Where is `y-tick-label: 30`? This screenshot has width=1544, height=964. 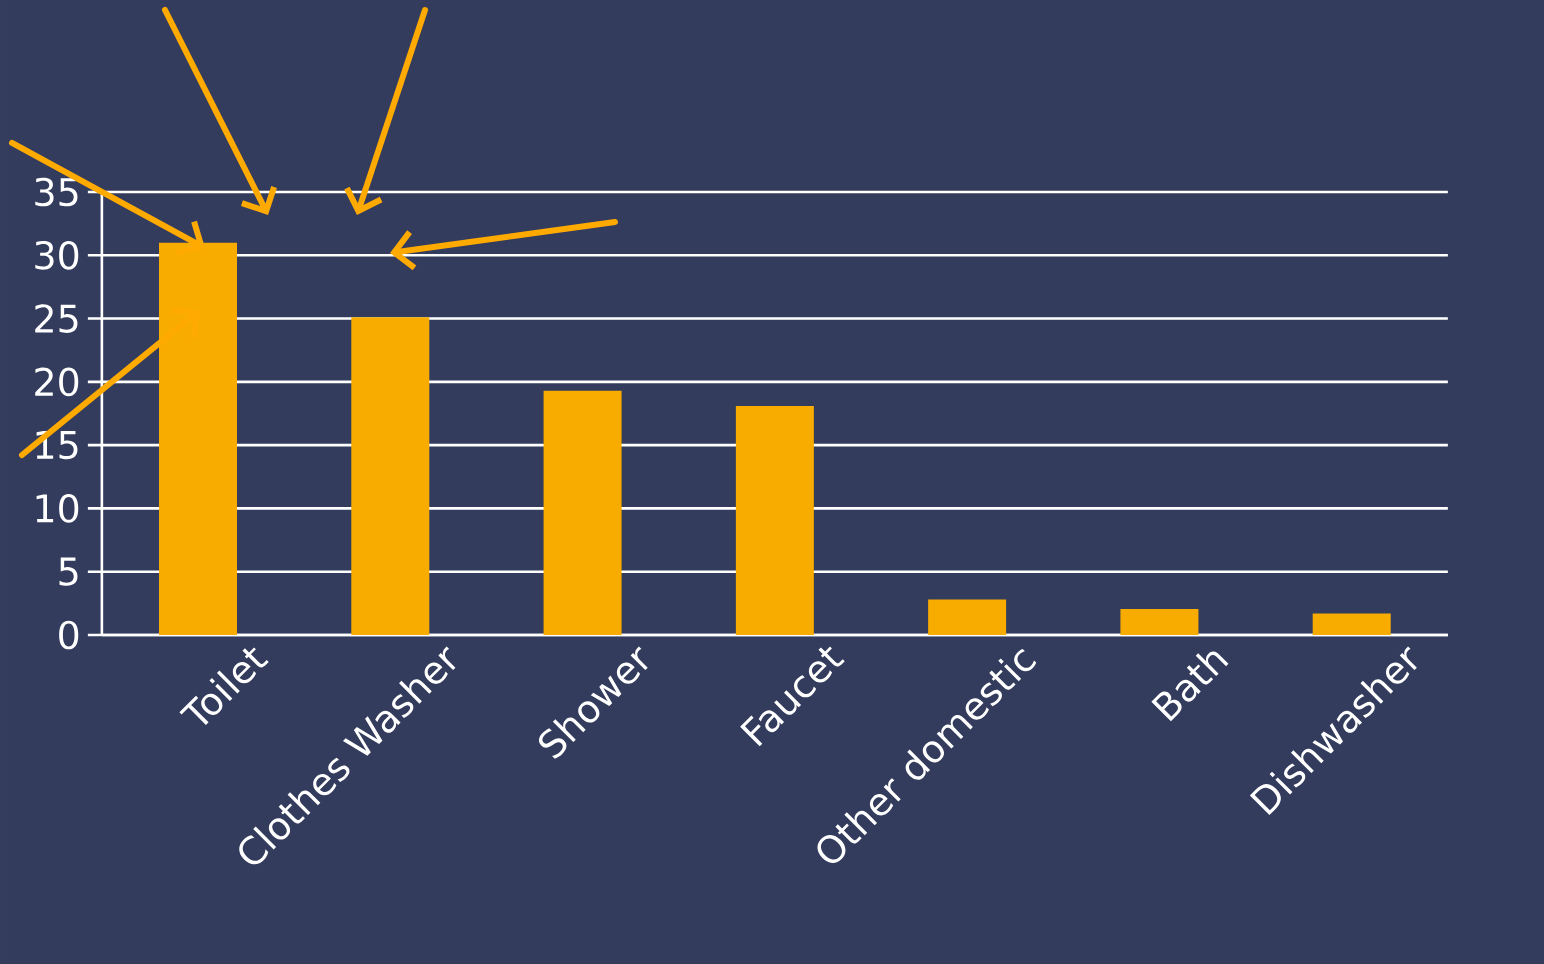
y-tick-label: 30 is located at coordinates (57, 255).